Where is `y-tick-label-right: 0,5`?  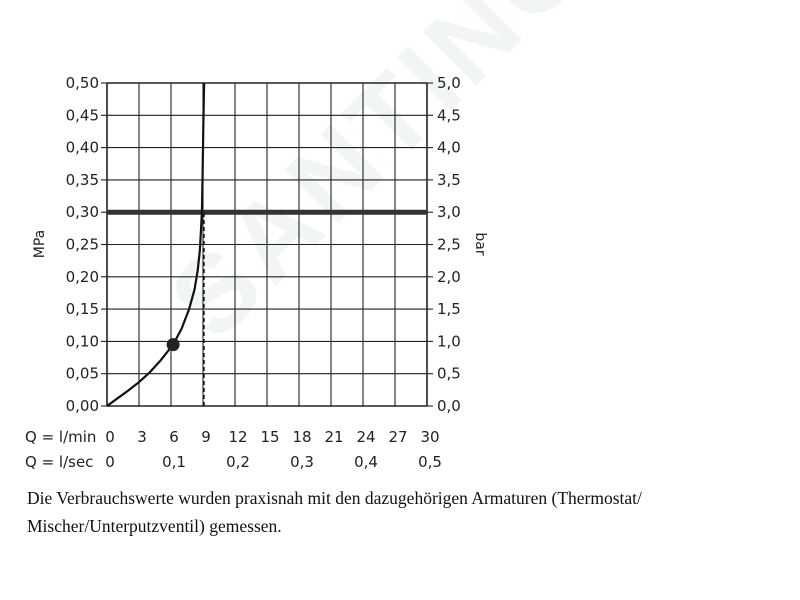 y-tick-label-right: 0,5 is located at coordinates (449, 374).